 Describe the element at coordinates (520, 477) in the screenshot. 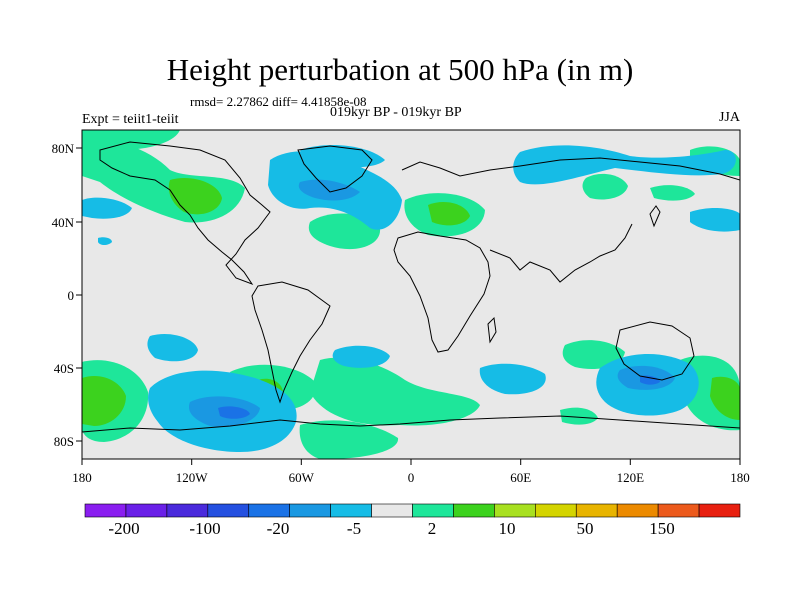

I see `lon-label: 60E` at that location.